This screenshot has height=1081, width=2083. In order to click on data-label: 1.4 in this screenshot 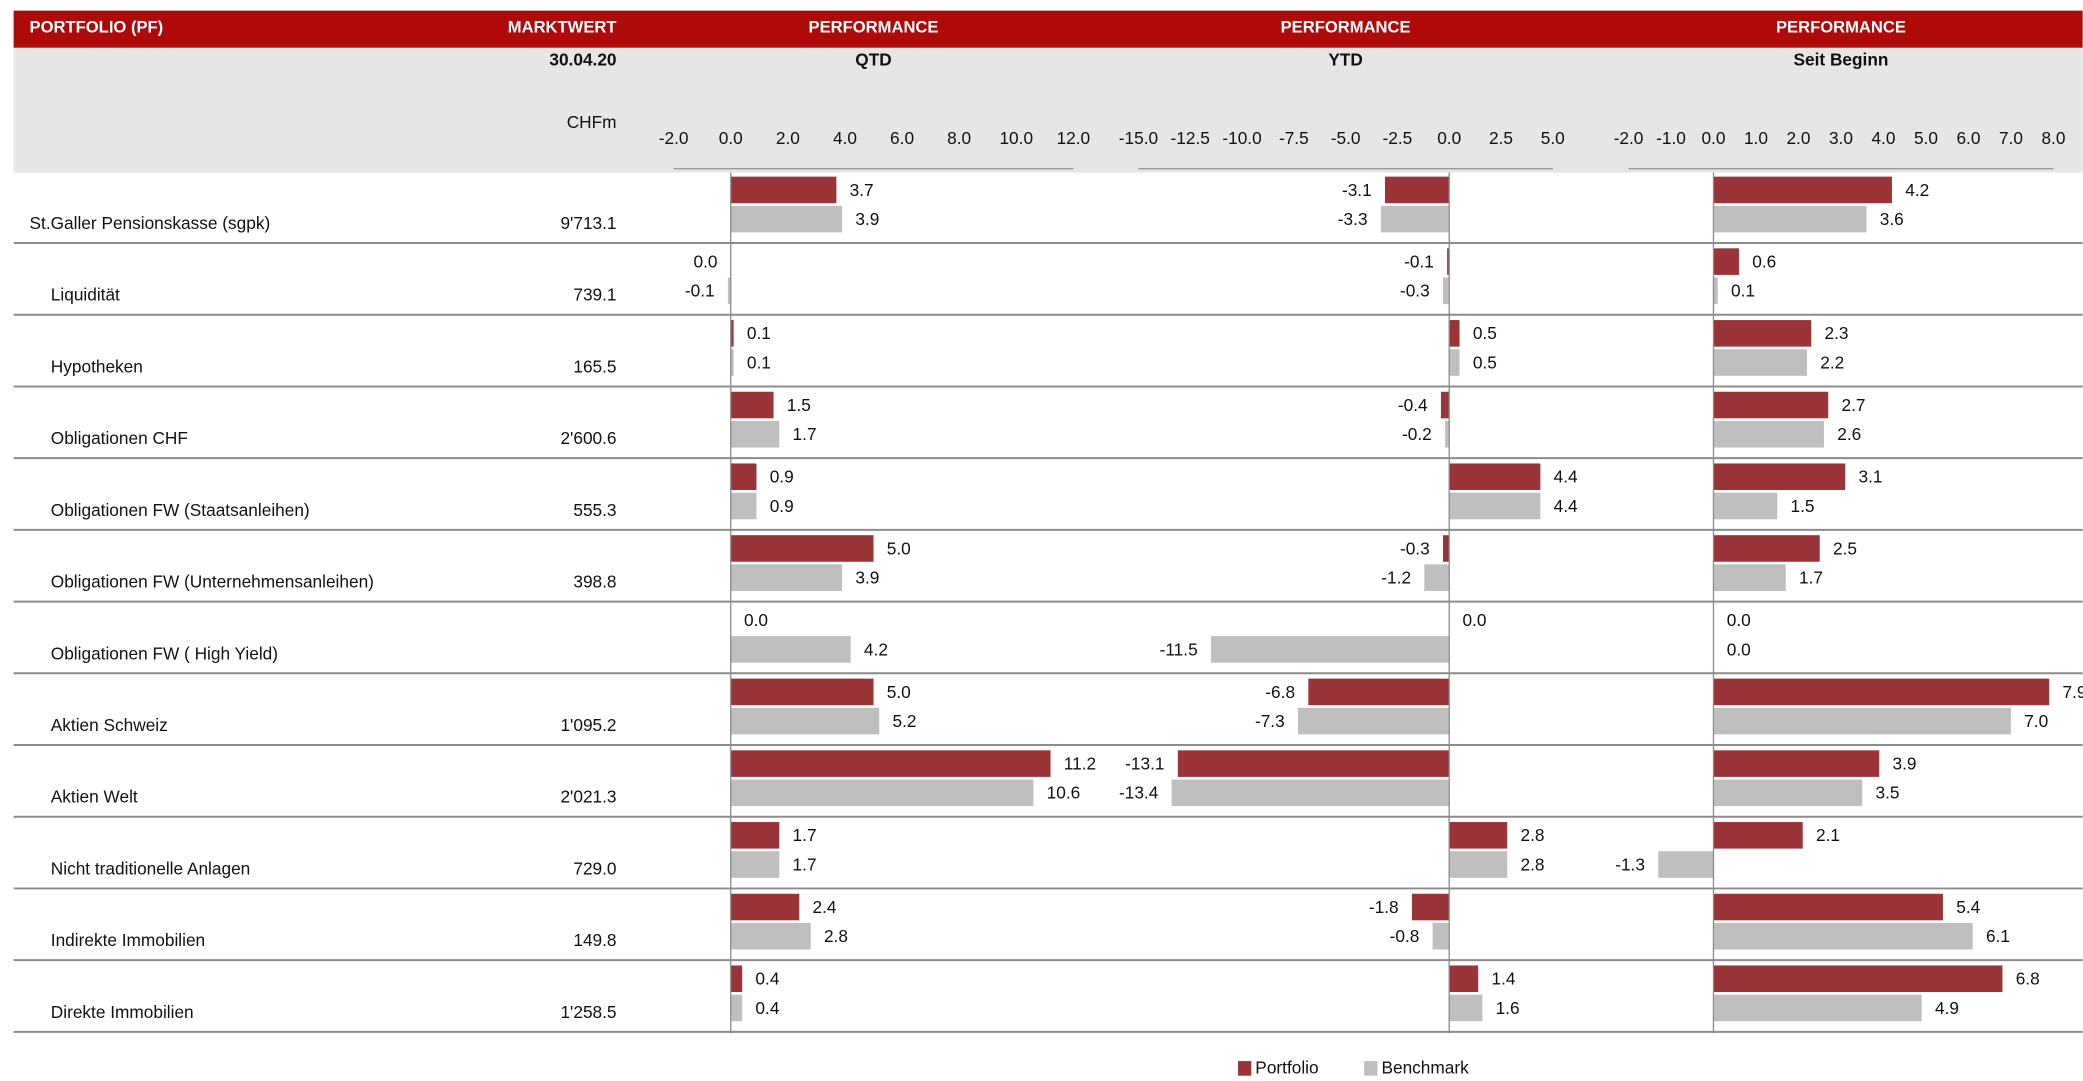, I will do `click(1503, 979)`.